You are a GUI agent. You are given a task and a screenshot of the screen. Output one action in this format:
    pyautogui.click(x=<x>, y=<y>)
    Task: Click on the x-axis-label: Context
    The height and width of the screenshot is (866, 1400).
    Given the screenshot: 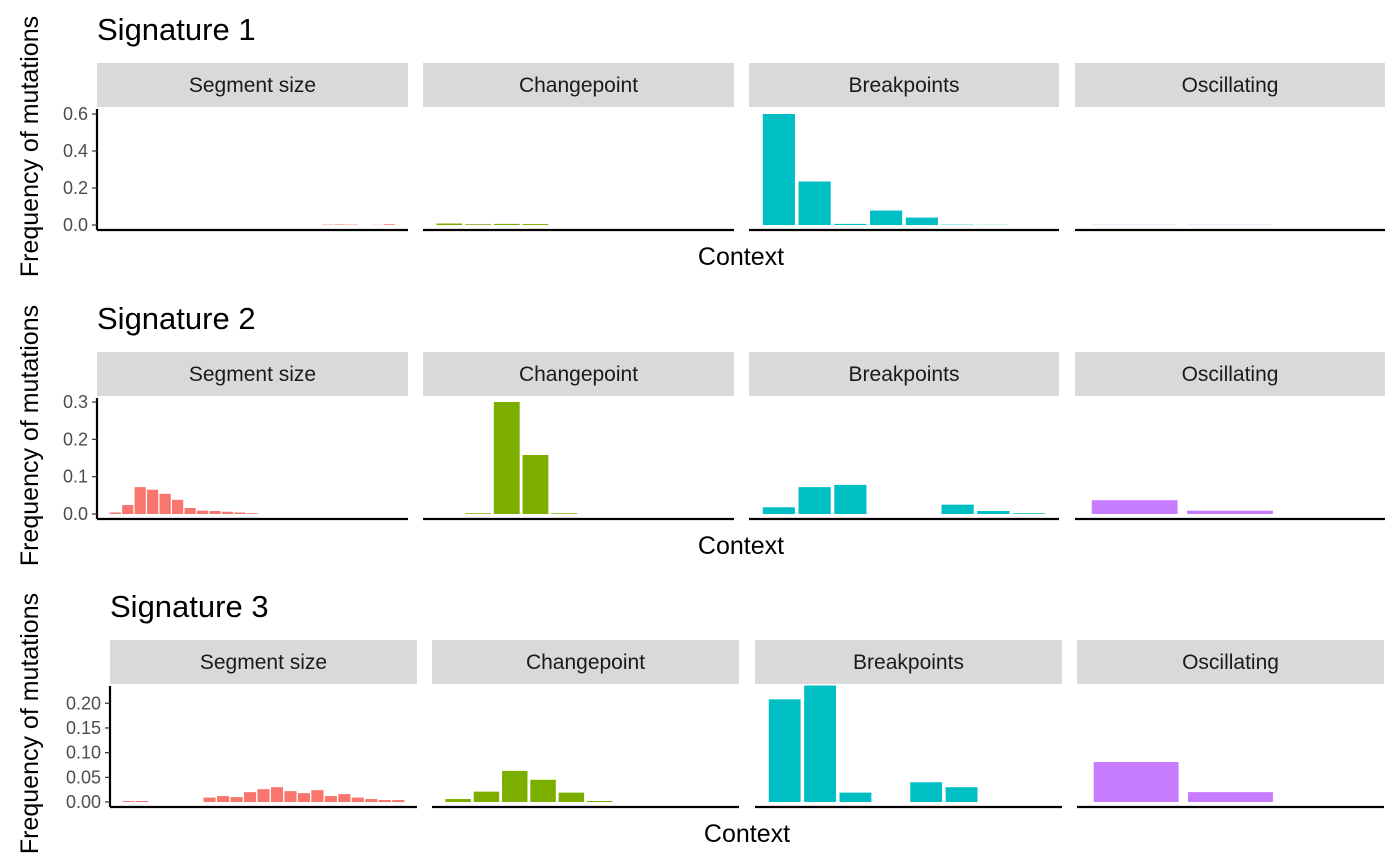 What is the action you would take?
    pyautogui.click(x=741, y=546)
    